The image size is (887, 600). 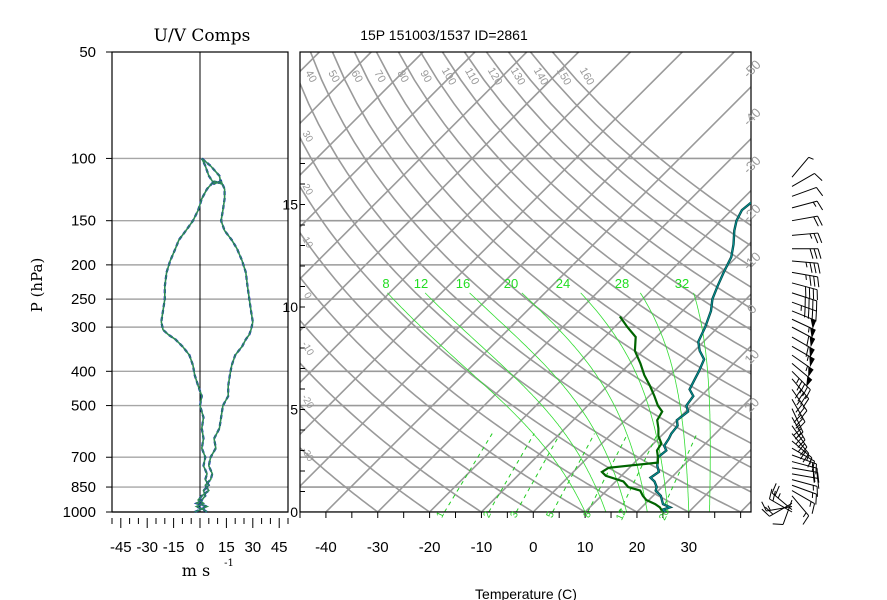 What do you see at coordinates (307, 402) in the screenshot?
I see `left-edge-label: -20` at bounding box center [307, 402].